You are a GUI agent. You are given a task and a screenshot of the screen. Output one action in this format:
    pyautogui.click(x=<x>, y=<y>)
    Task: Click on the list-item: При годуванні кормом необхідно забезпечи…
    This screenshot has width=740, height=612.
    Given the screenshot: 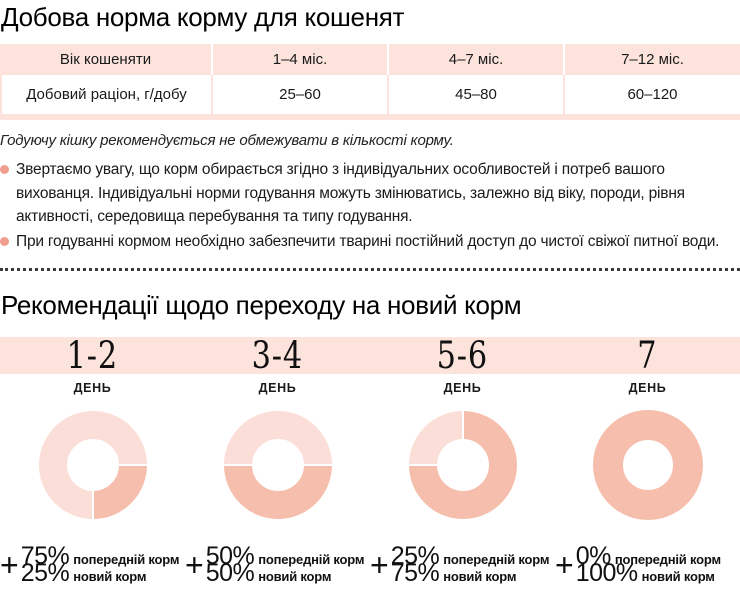 What is the action you would take?
    pyautogui.click(x=370, y=242)
    